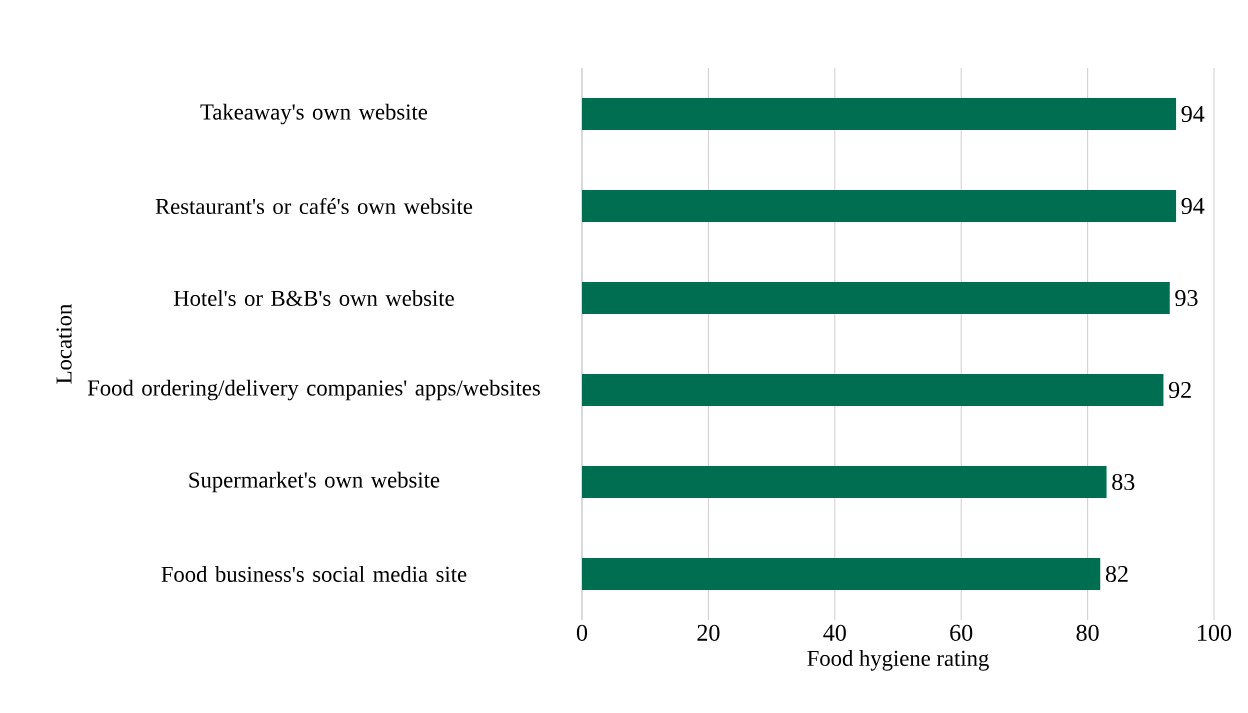 This screenshot has height=713, width=1248. Describe the element at coordinates (313, 298) in the screenshot. I see `y-tick-label: Hotel's or B&B's own website` at that location.